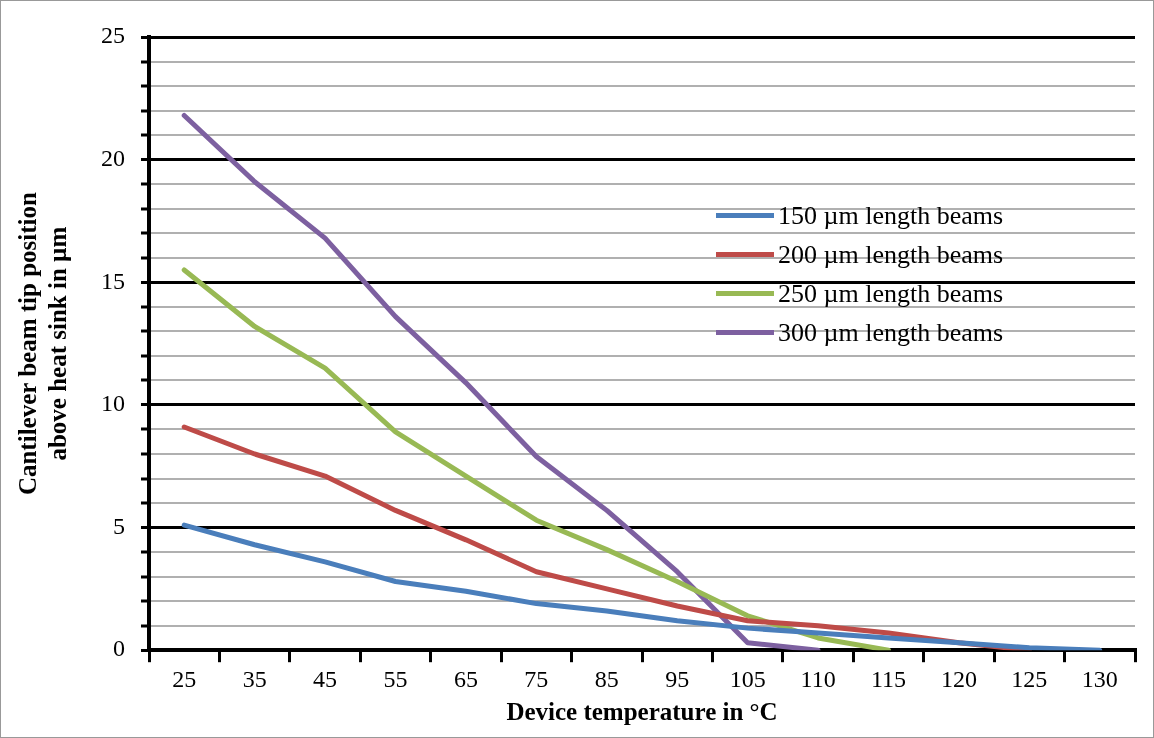  Describe the element at coordinates (325, 678) in the screenshot. I see `x-tick-label: 45` at that location.